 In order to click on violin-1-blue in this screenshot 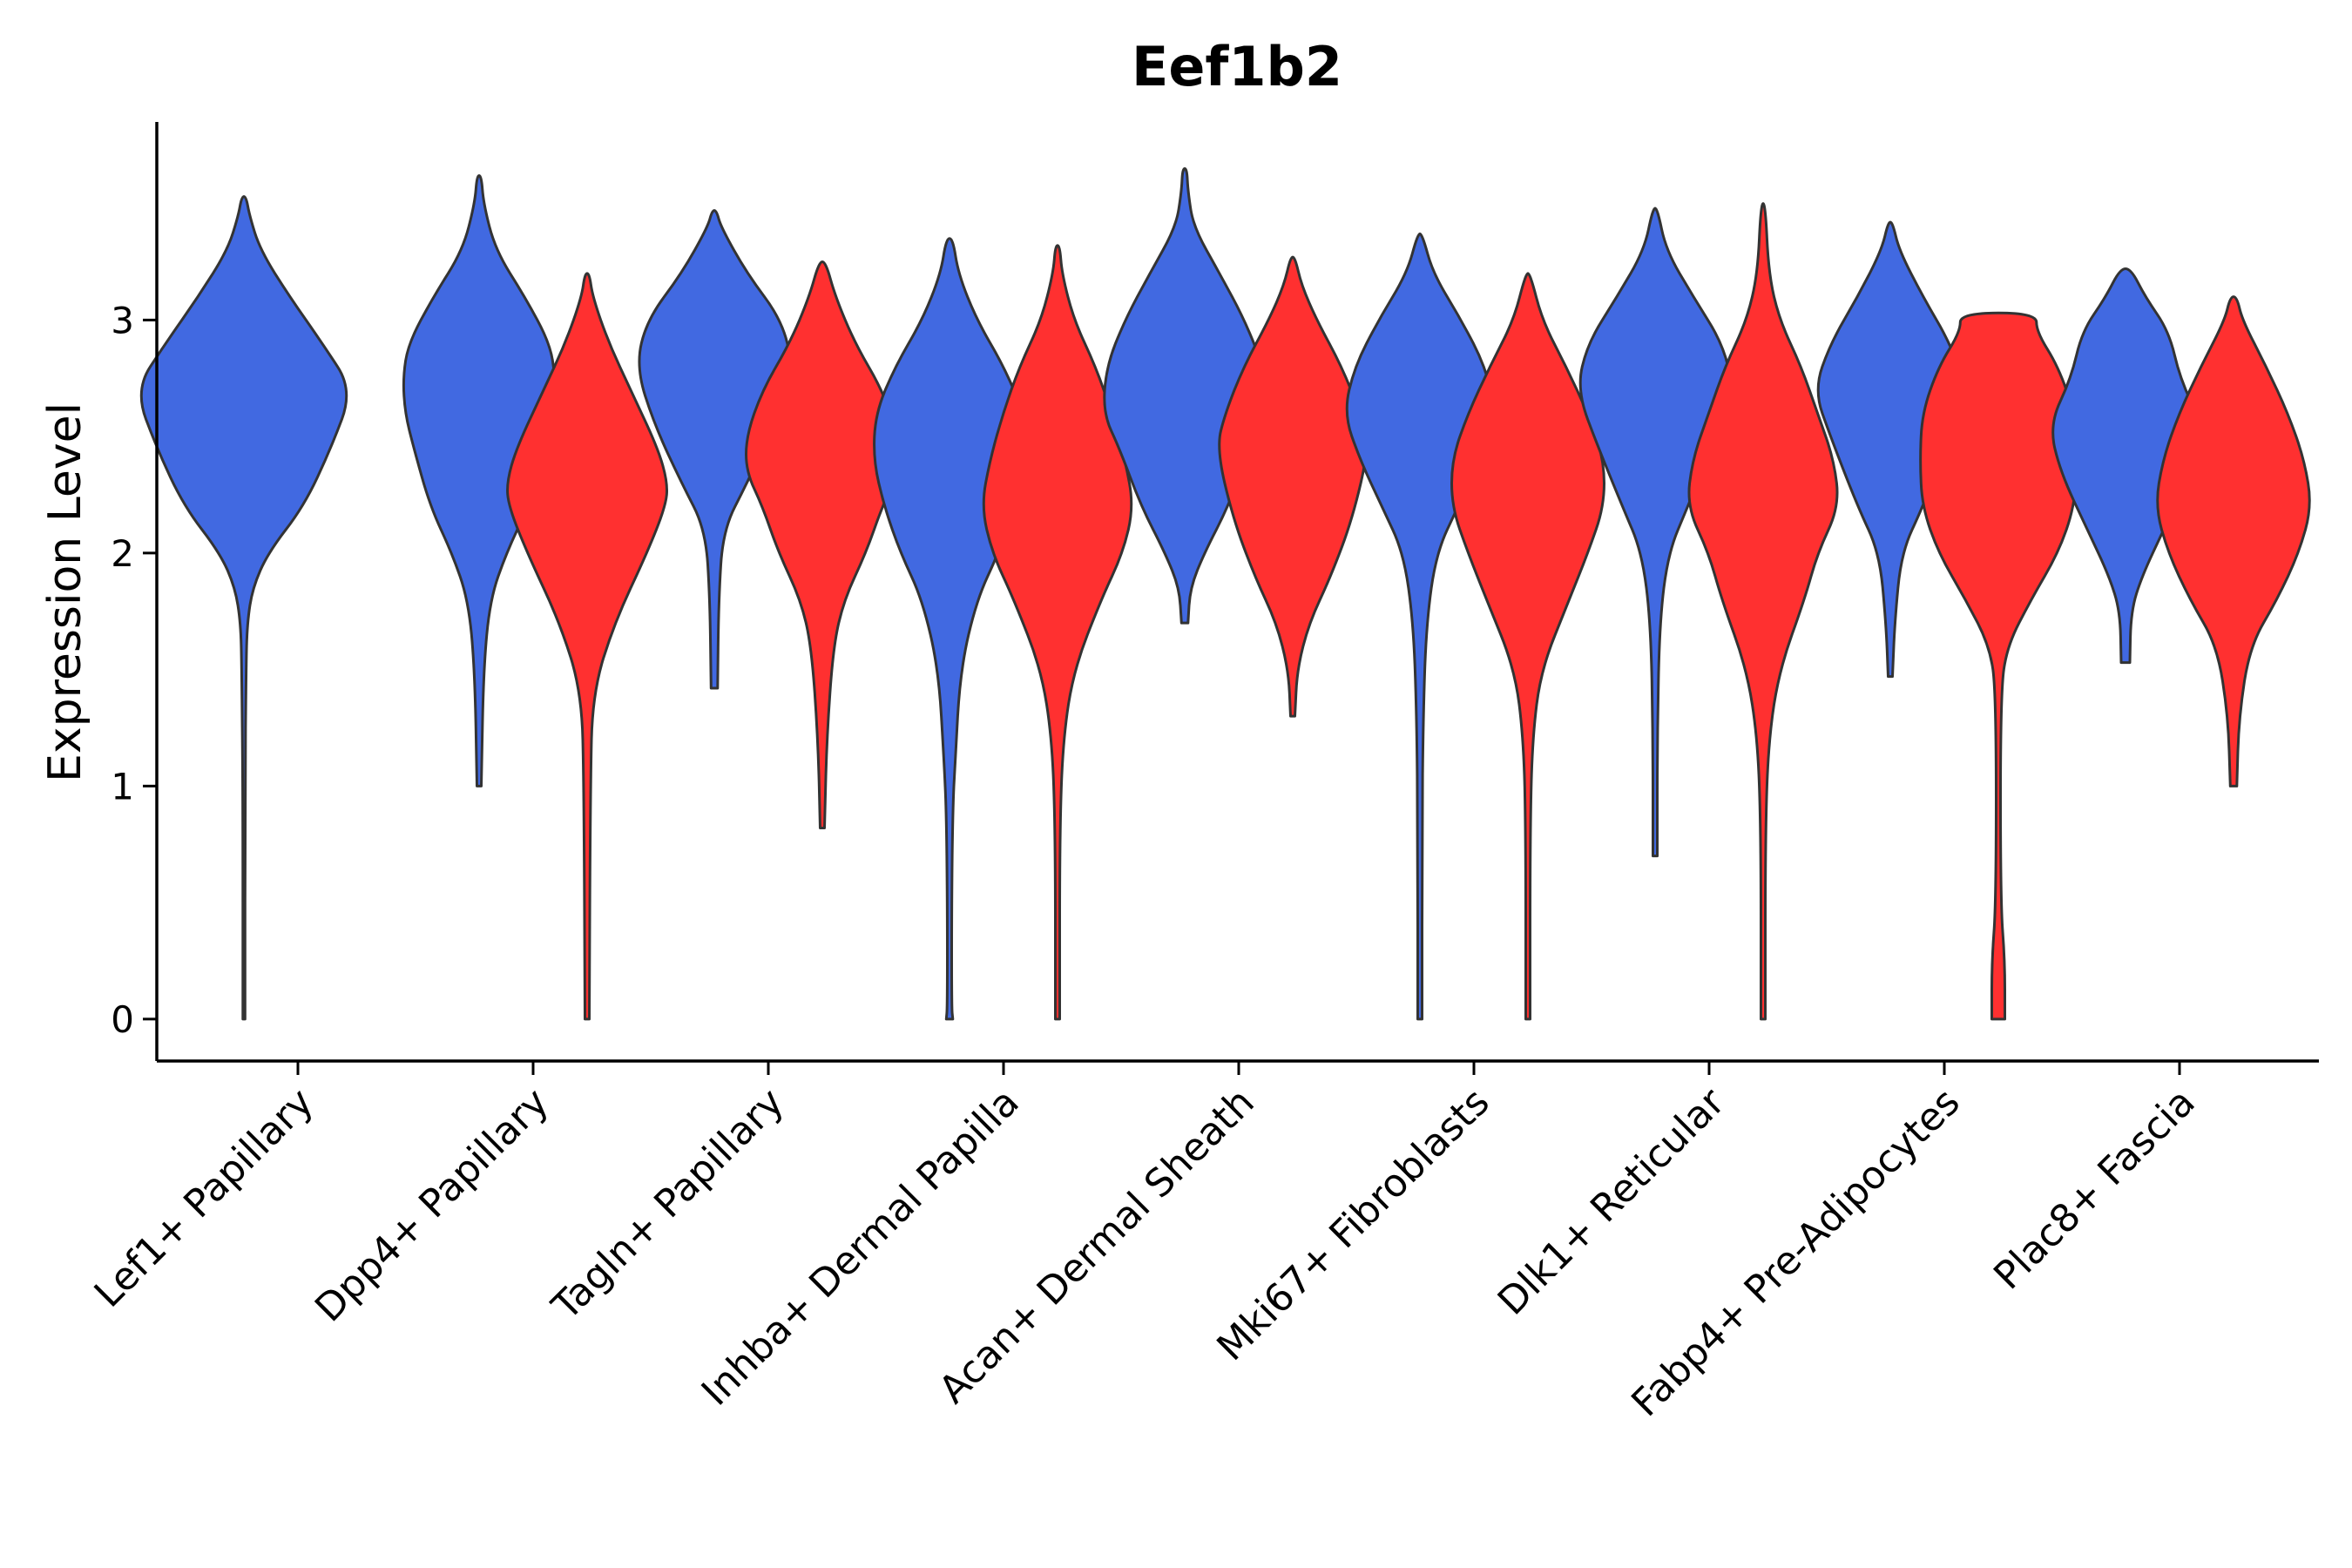, I will do `click(480, 480)`.